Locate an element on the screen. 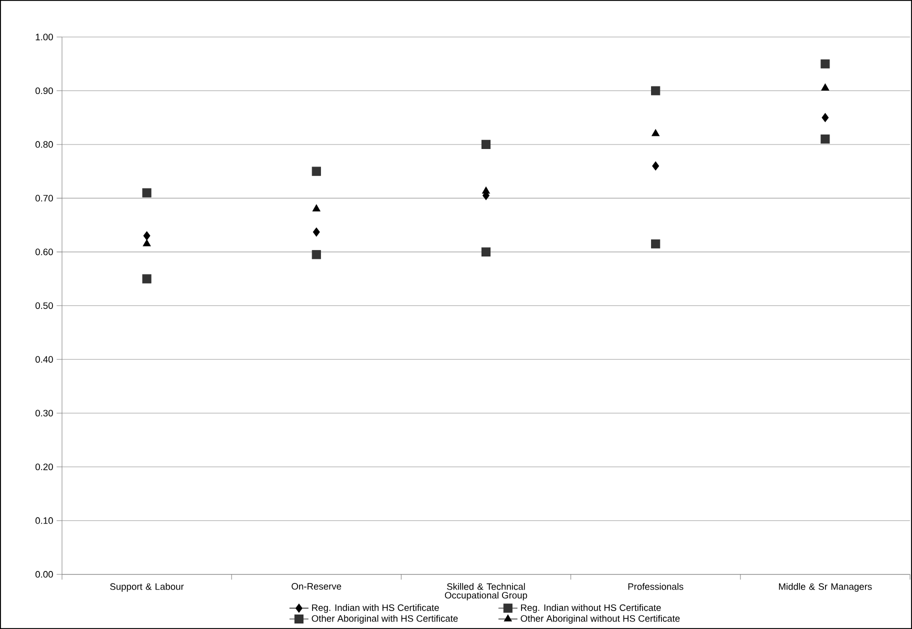  y-tick-label: 0.70 is located at coordinates (44, 198).